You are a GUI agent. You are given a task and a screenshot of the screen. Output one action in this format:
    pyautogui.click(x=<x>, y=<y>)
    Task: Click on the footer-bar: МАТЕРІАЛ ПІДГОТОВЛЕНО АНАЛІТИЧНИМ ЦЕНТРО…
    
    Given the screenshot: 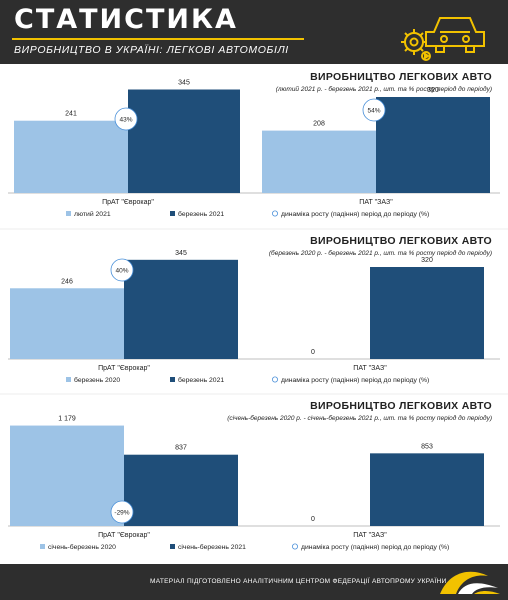 What is the action you would take?
    pyautogui.click(x=254, y=582)
    